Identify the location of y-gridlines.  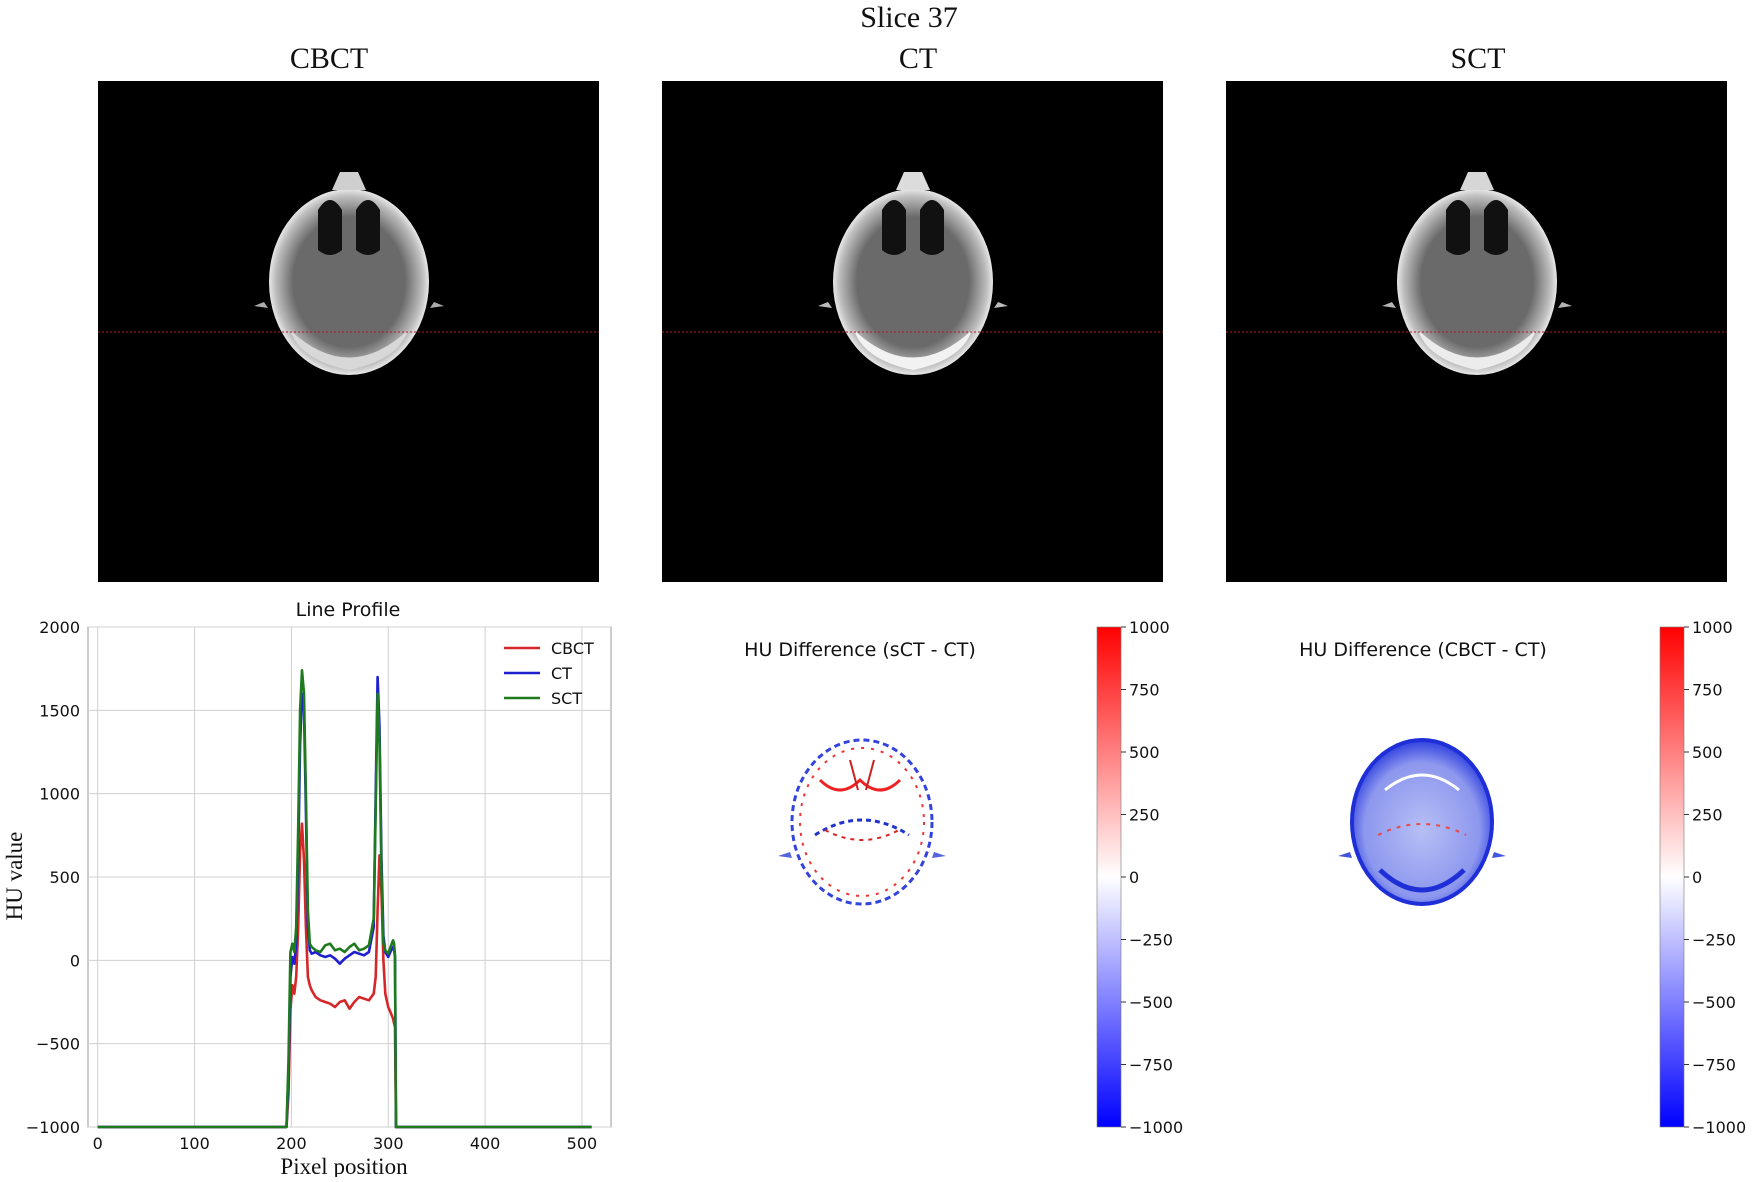
(349, 877).